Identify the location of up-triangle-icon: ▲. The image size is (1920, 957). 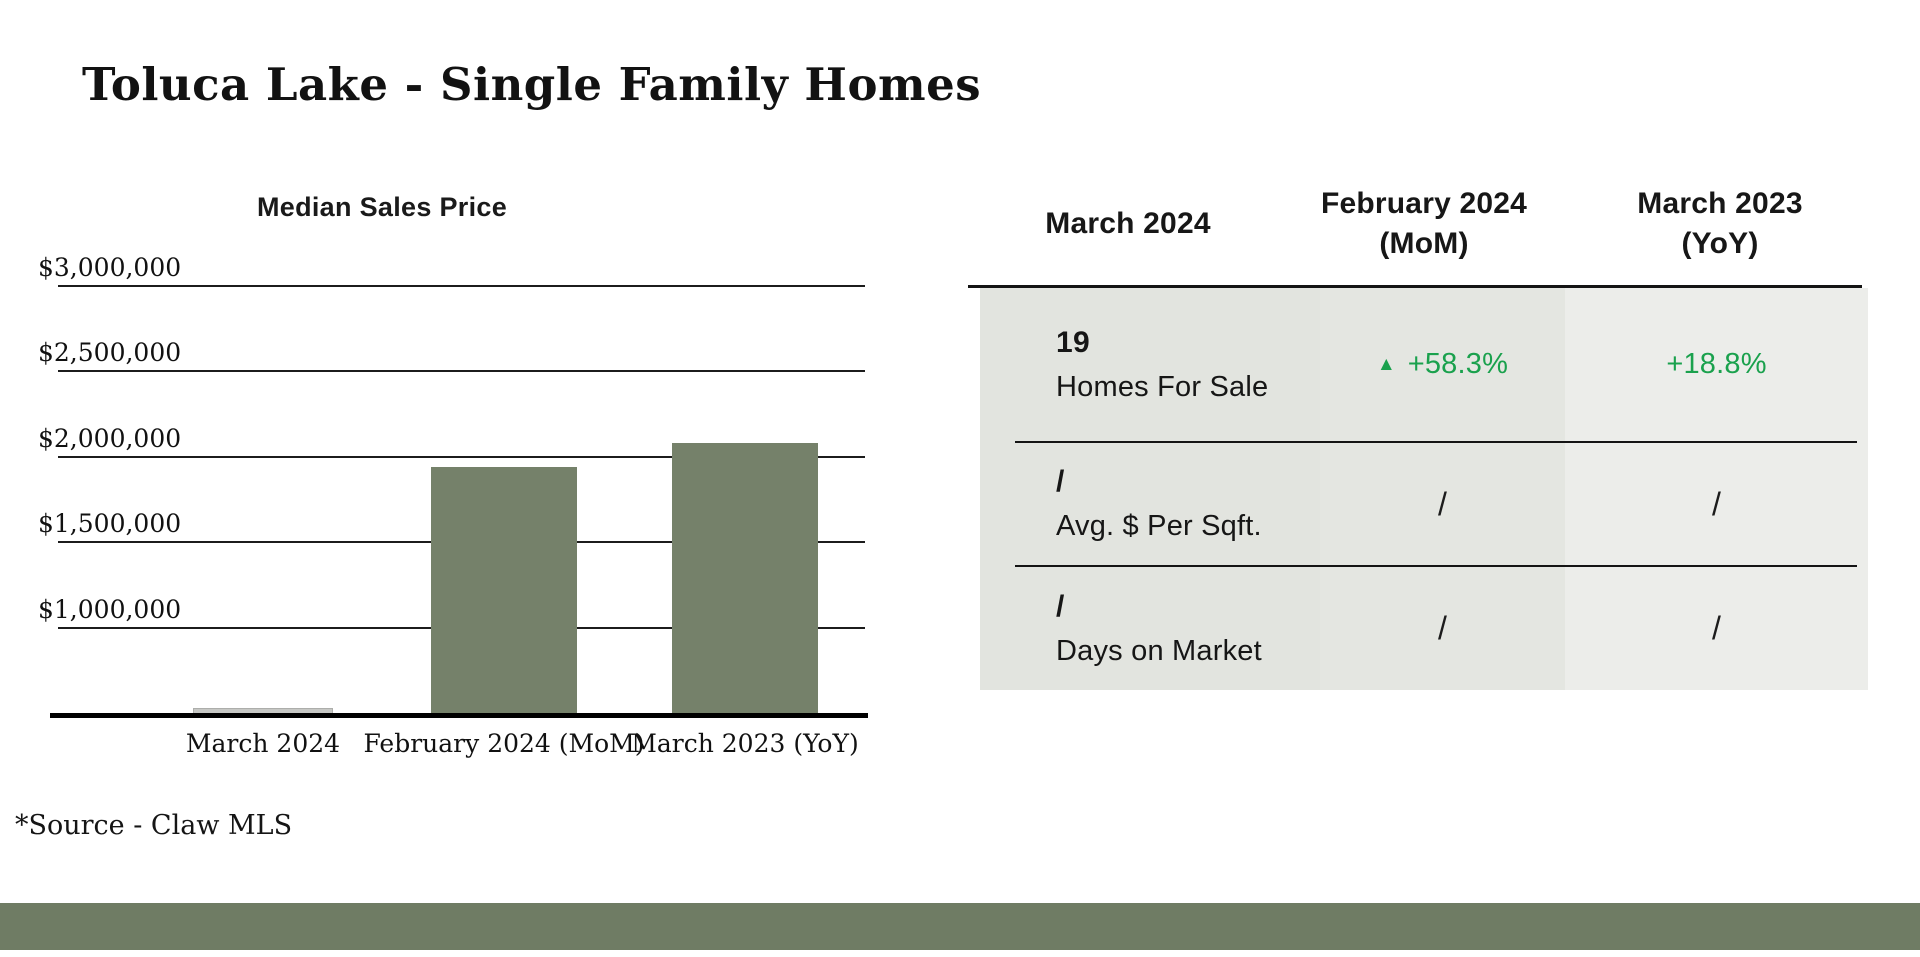
(1386, 364).